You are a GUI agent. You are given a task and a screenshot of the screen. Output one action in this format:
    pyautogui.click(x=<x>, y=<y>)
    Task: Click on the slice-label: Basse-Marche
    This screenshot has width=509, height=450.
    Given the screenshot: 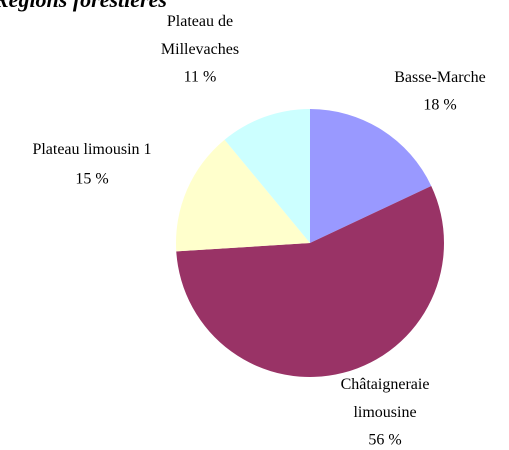 What is the action you would take?
    pyautogui.click(x=440, y=77)
    